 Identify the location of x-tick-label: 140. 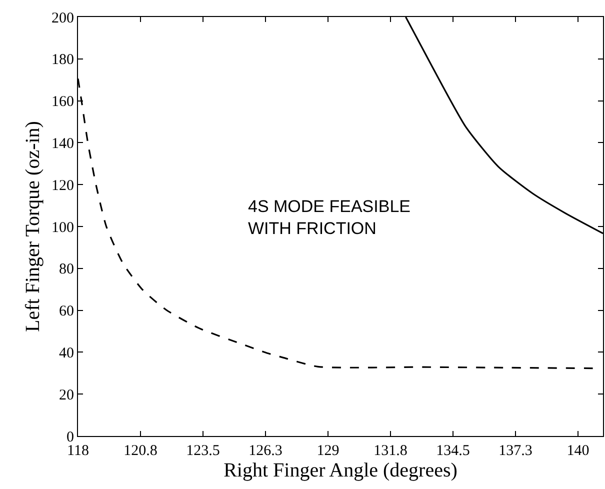
(578, 451).